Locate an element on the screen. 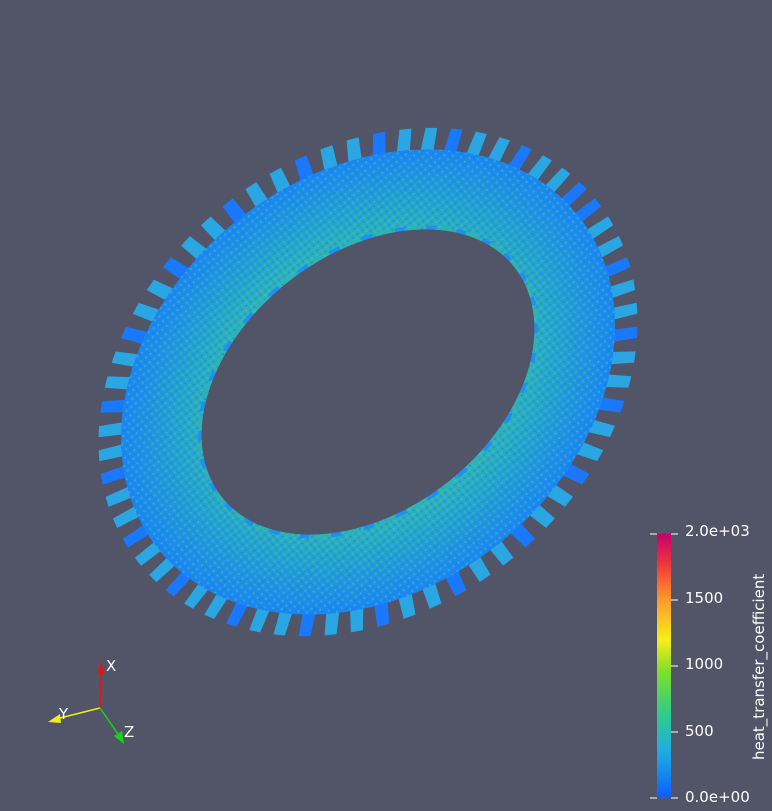 The image size is (772, 811). colorbar-tick-500: 500 is located at coordinates (699, 731).